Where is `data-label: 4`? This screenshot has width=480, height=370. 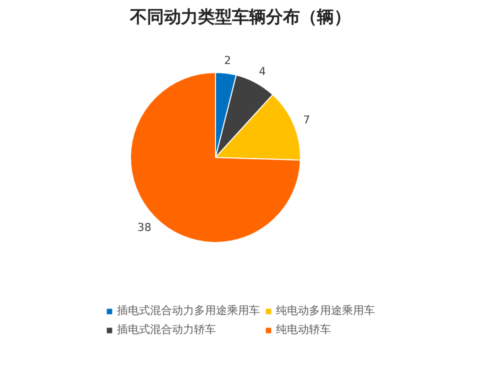 data-label: 4 is located at coordinates (262, 71).